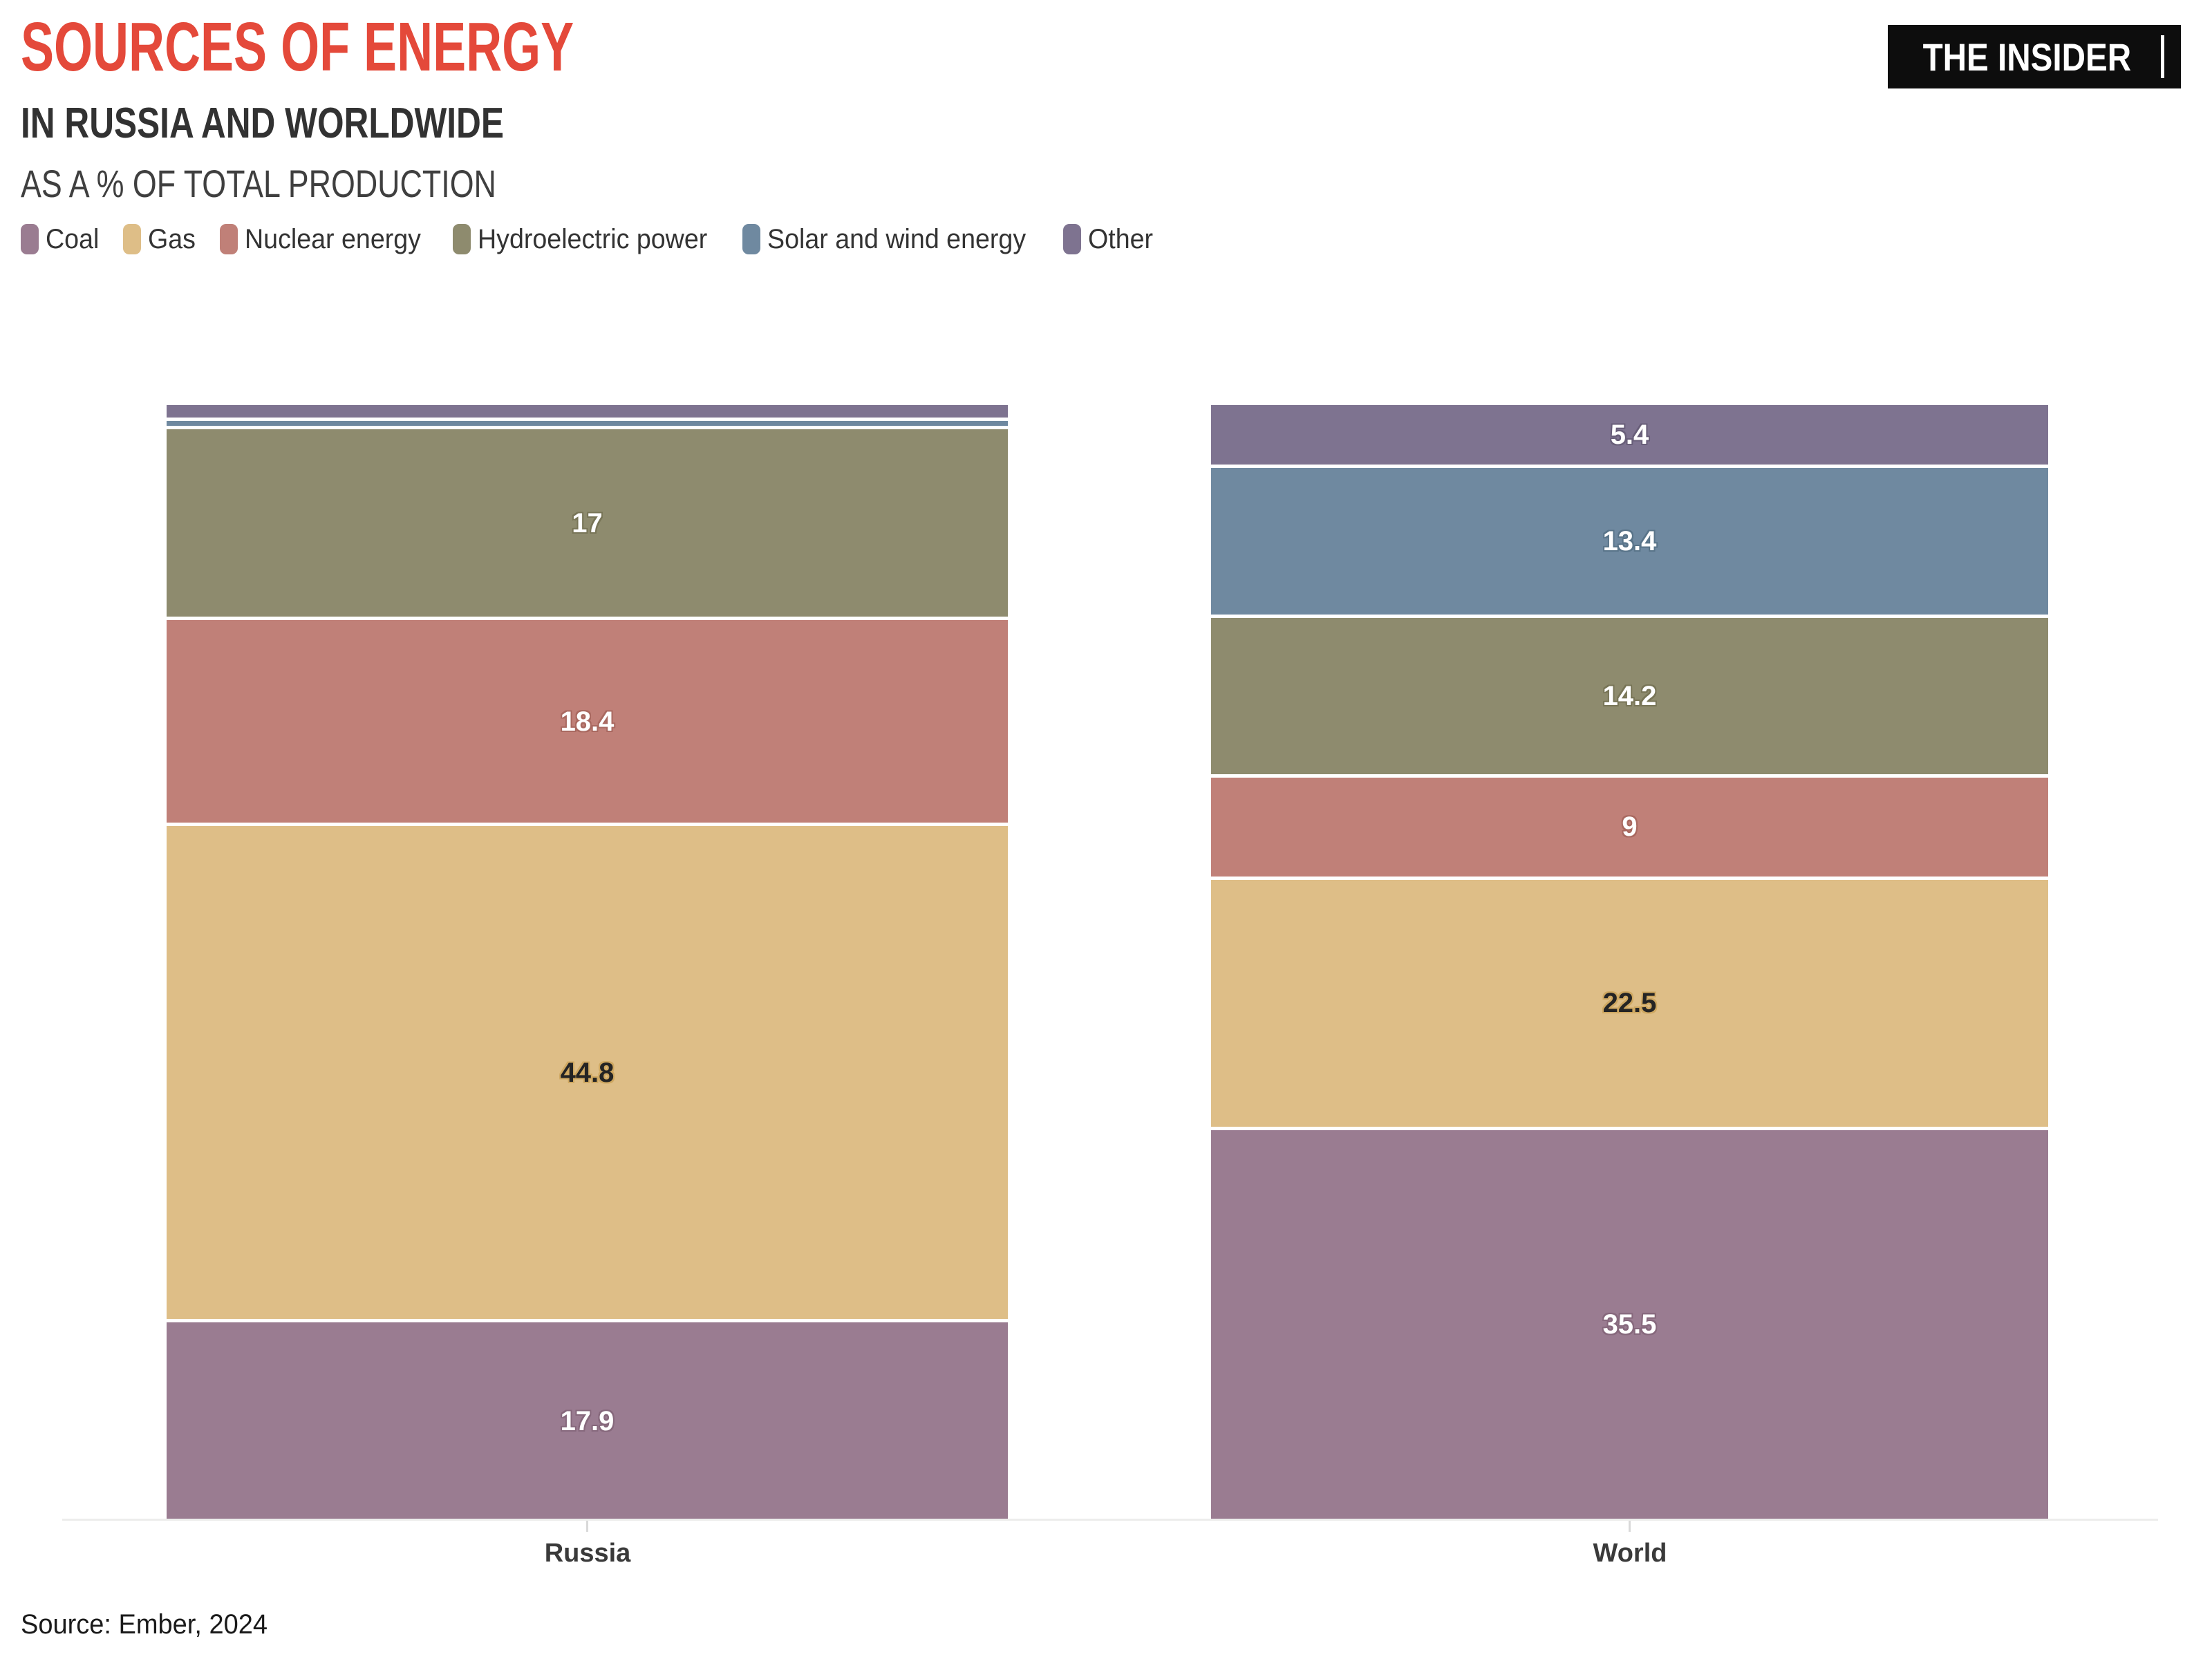  Describe the element at coordinates (751, 239) in the screenshot. I see `legend-swatch-solar-and-wind-energy` at that location.